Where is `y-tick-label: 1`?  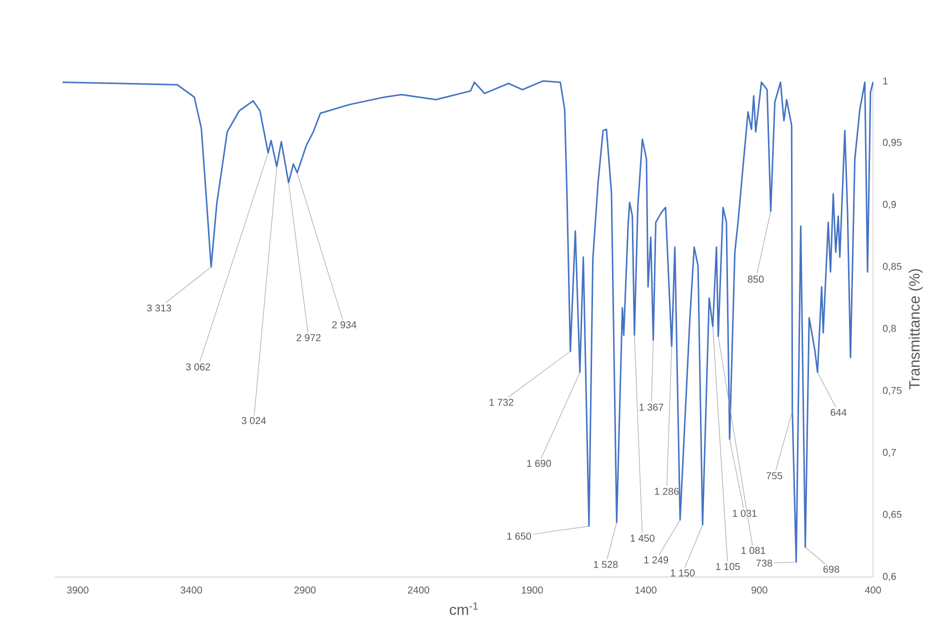 y-tick-label: 1 is located at coordinates (885, 81).